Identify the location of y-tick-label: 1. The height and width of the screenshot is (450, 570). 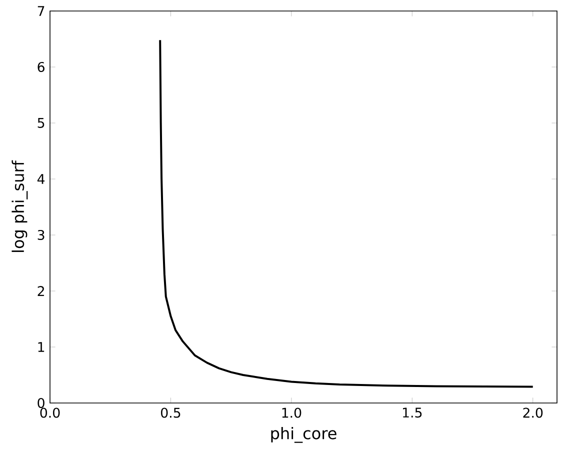
(41, 347).